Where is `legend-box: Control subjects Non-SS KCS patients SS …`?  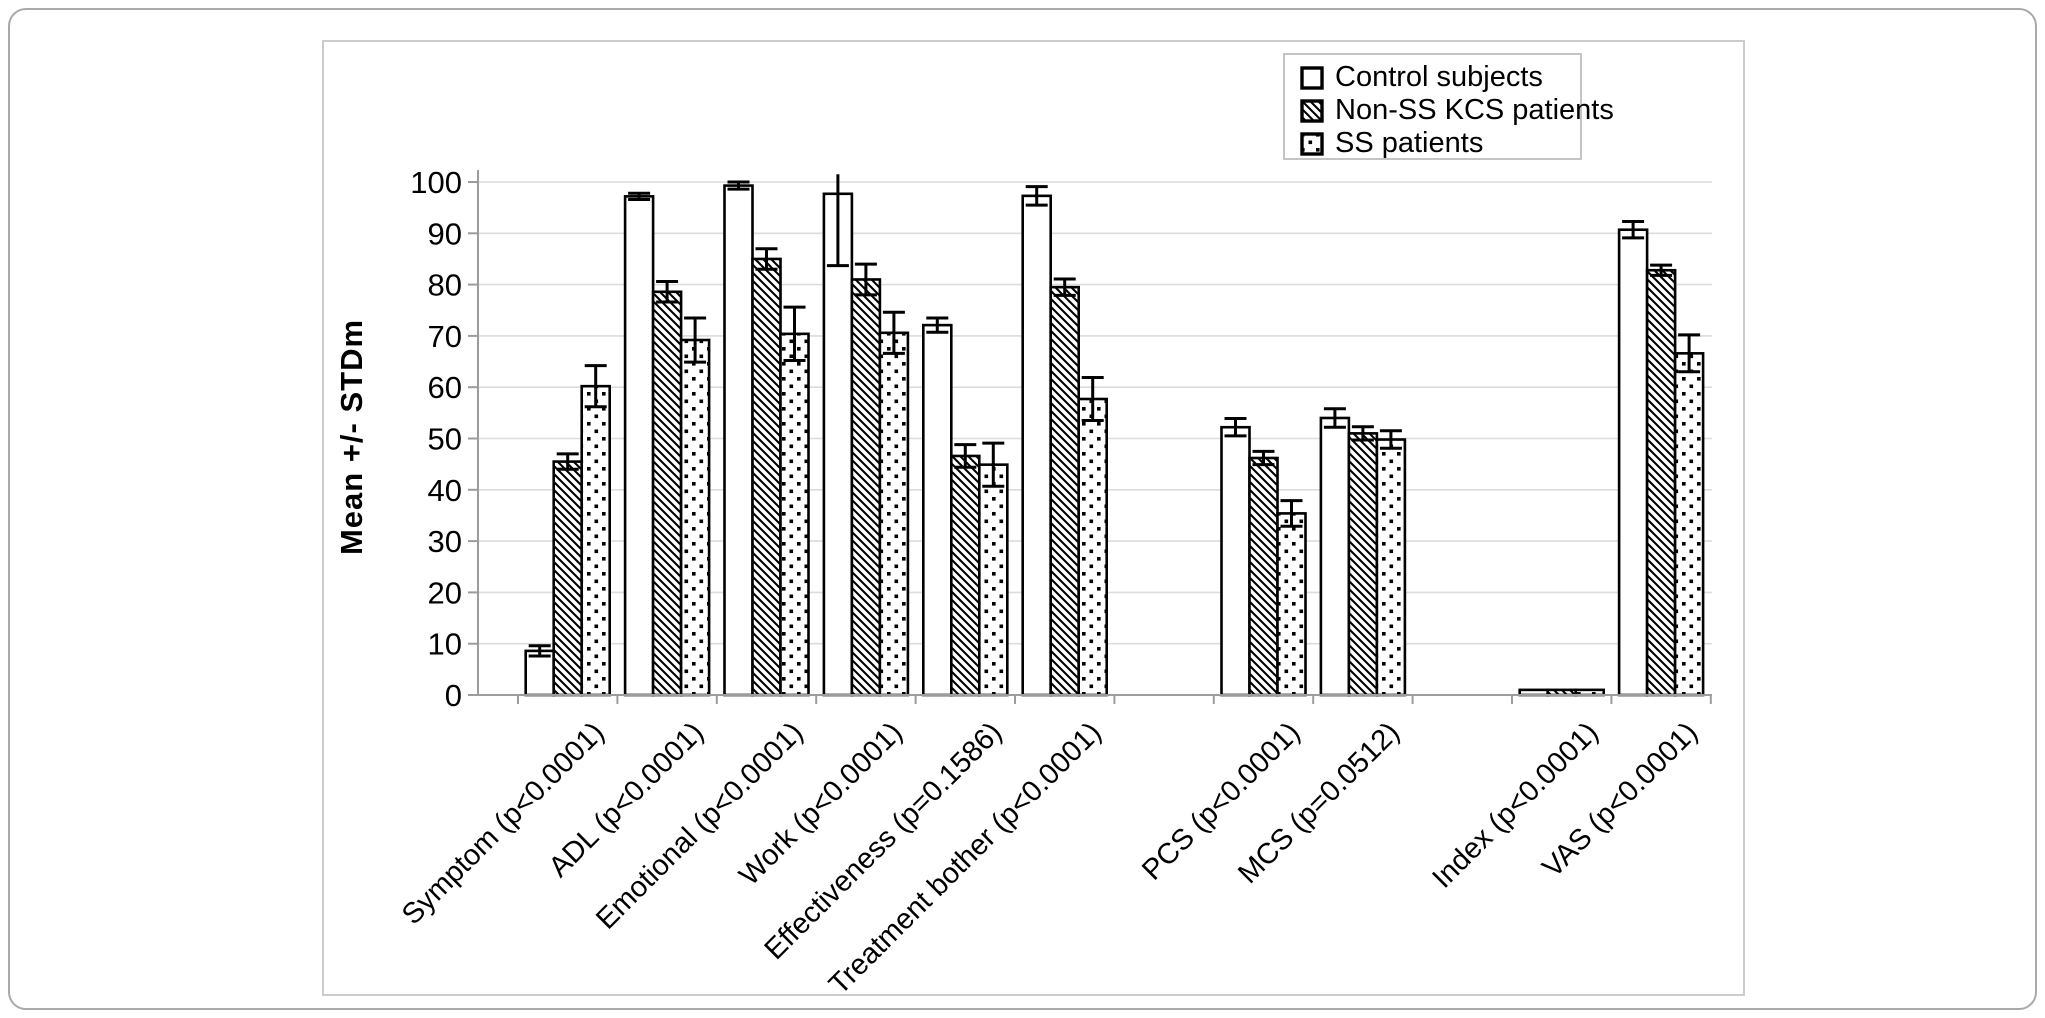 legend-box: Control subjects Non-SS KCS patients SS … is located at coordinates (1448, 106).